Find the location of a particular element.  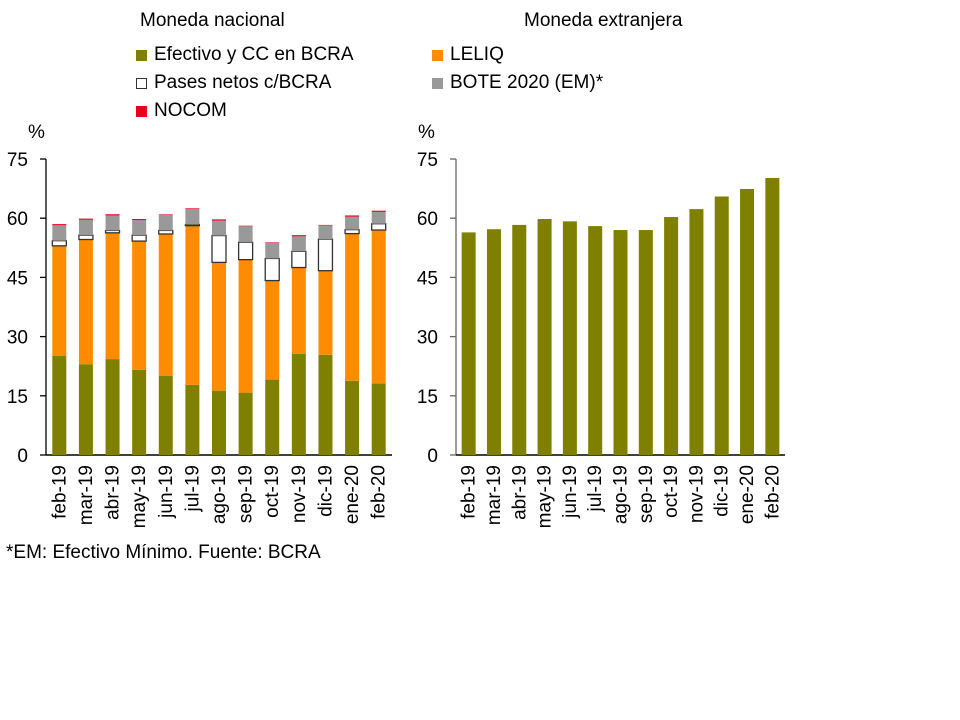

y-tick-label: 0 is located at coordinates (432, 456).